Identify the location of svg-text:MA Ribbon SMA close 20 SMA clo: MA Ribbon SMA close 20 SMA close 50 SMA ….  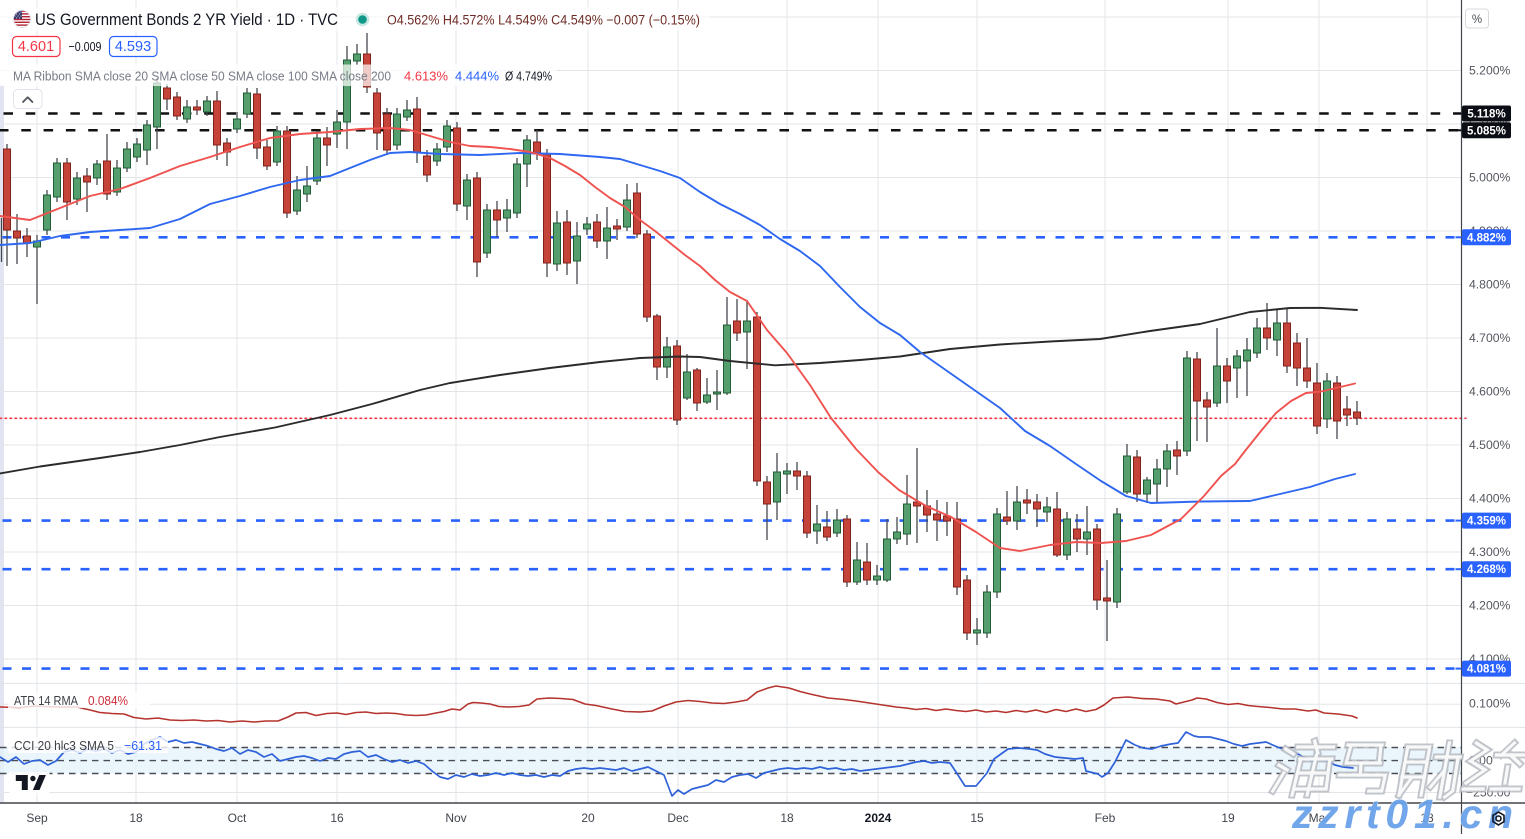
(202, 76).